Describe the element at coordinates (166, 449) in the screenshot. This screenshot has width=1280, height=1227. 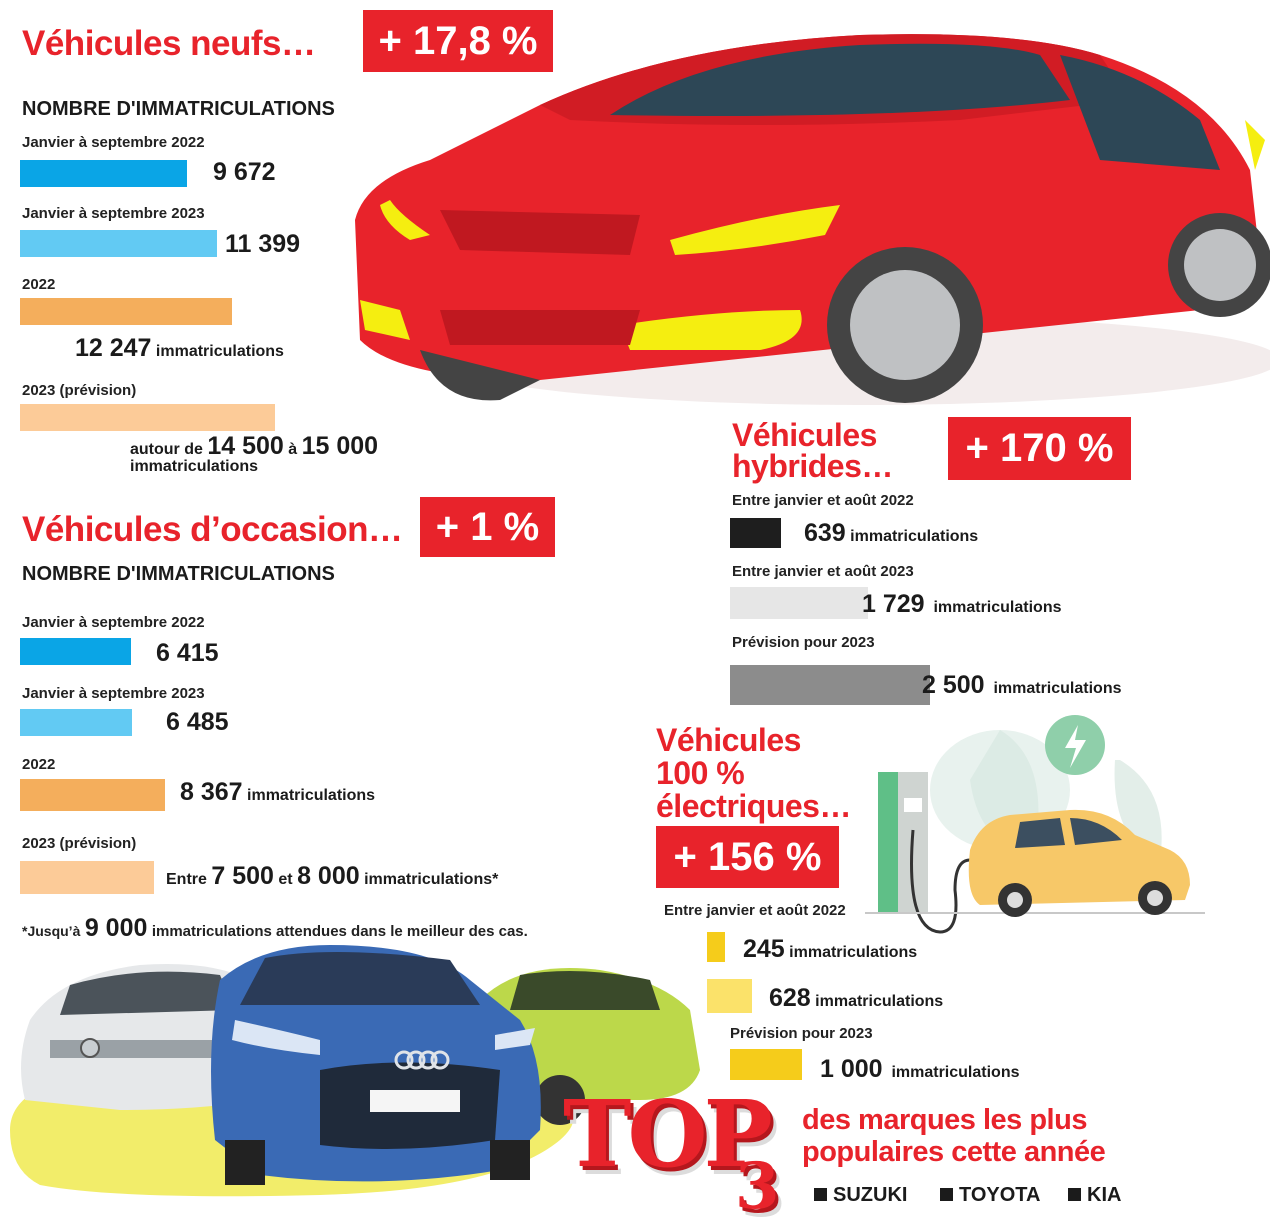
I see `new-row4-prefix: autour de` at that location.